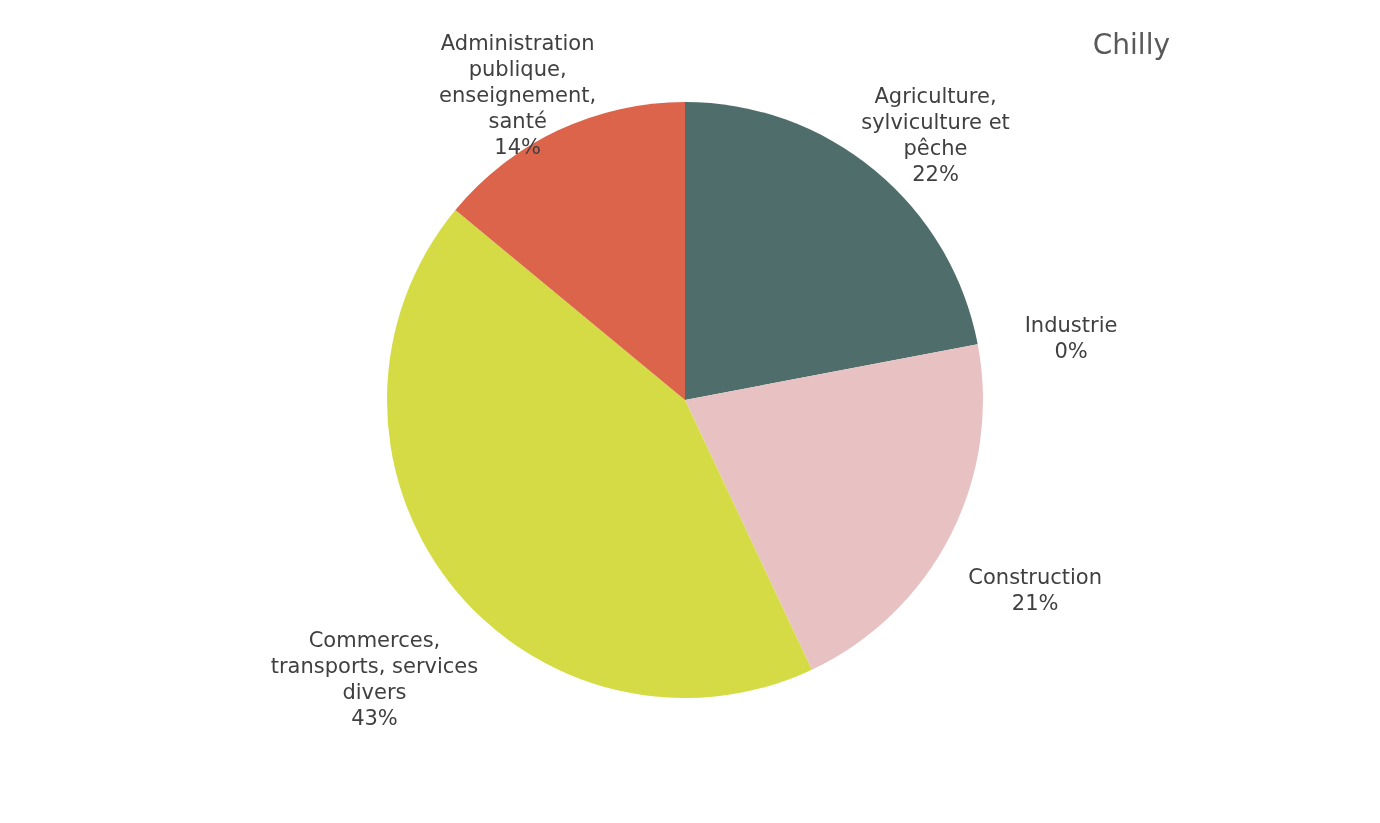 The width and height of the screenshot is (1380, 823). Describe the element at coordinates (374, 717) in the screenshot. I see `data-label: 43%` at that location.